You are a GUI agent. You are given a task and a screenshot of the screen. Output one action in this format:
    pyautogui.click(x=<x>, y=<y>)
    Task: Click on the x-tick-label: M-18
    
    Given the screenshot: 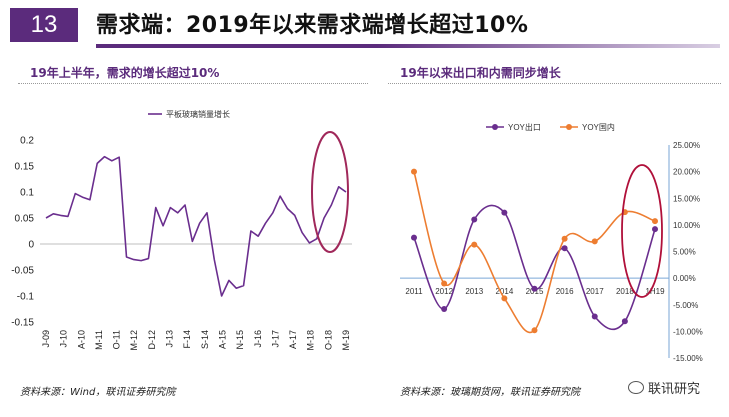 What is the action you would take?
    pyautogui.click(x=311, y=340)
    